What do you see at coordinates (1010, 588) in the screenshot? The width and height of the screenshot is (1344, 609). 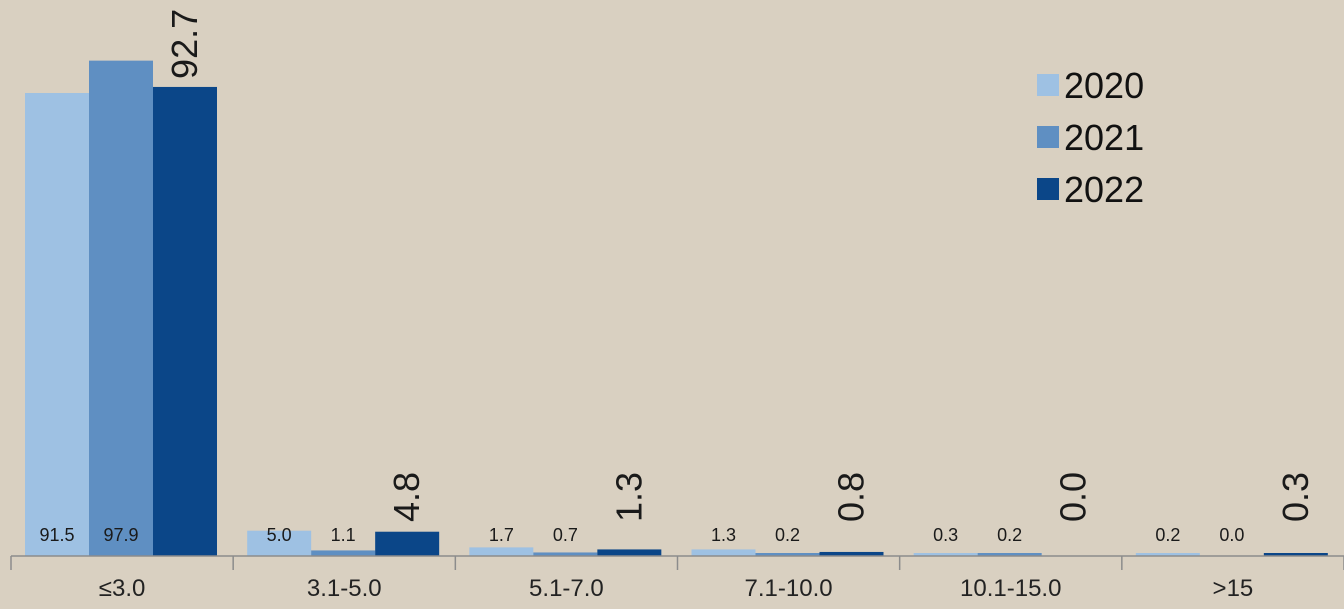 I see `x-tick-label: 10.1-15.0` at bounding box center [1010, 588].